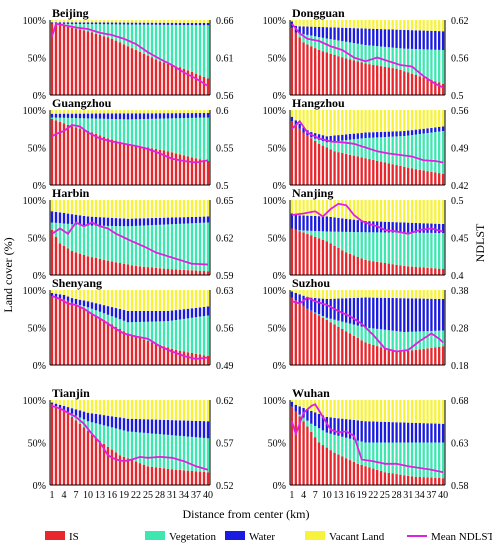  What do you see at coordinates (76, 495) in the screenshot?
I see `x-tick-label: 7` at bounding box center [76, 495].